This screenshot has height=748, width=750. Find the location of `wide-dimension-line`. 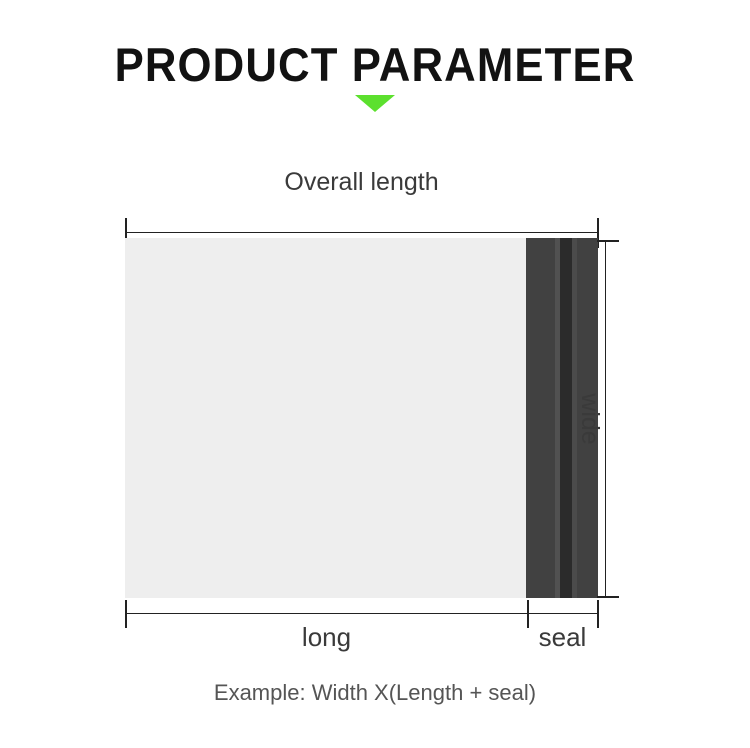

wide-dimension-line is located at coordinates (605, 419).